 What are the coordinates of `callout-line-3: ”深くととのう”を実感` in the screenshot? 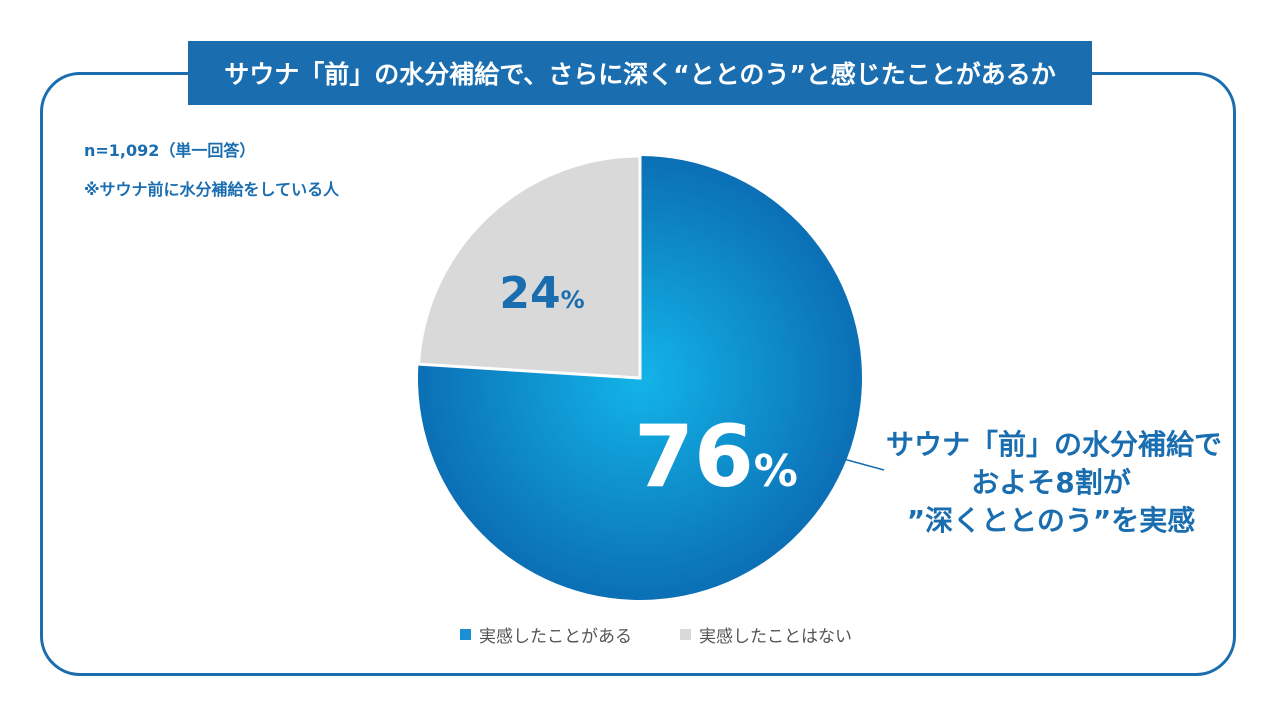 It's located at (1051, 520).